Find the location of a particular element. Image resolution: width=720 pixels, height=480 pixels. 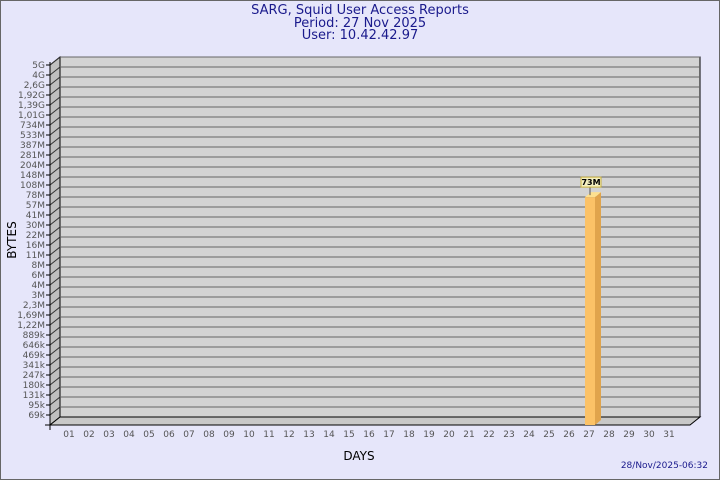

x-tick-label: 07 is located at coordinates (188, 435).